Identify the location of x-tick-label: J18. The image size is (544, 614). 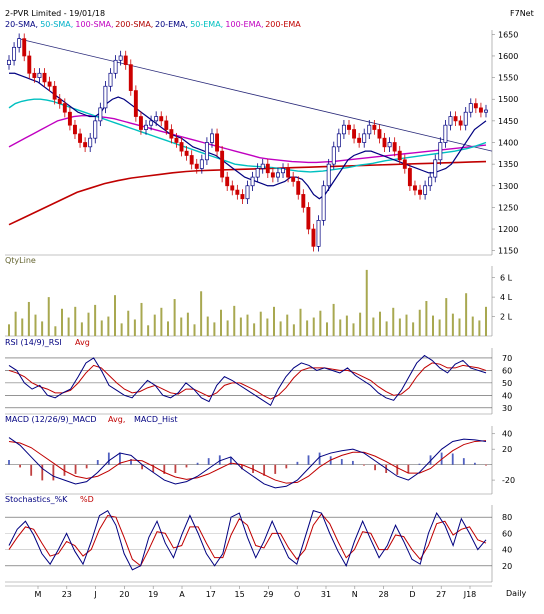
(470, 594).